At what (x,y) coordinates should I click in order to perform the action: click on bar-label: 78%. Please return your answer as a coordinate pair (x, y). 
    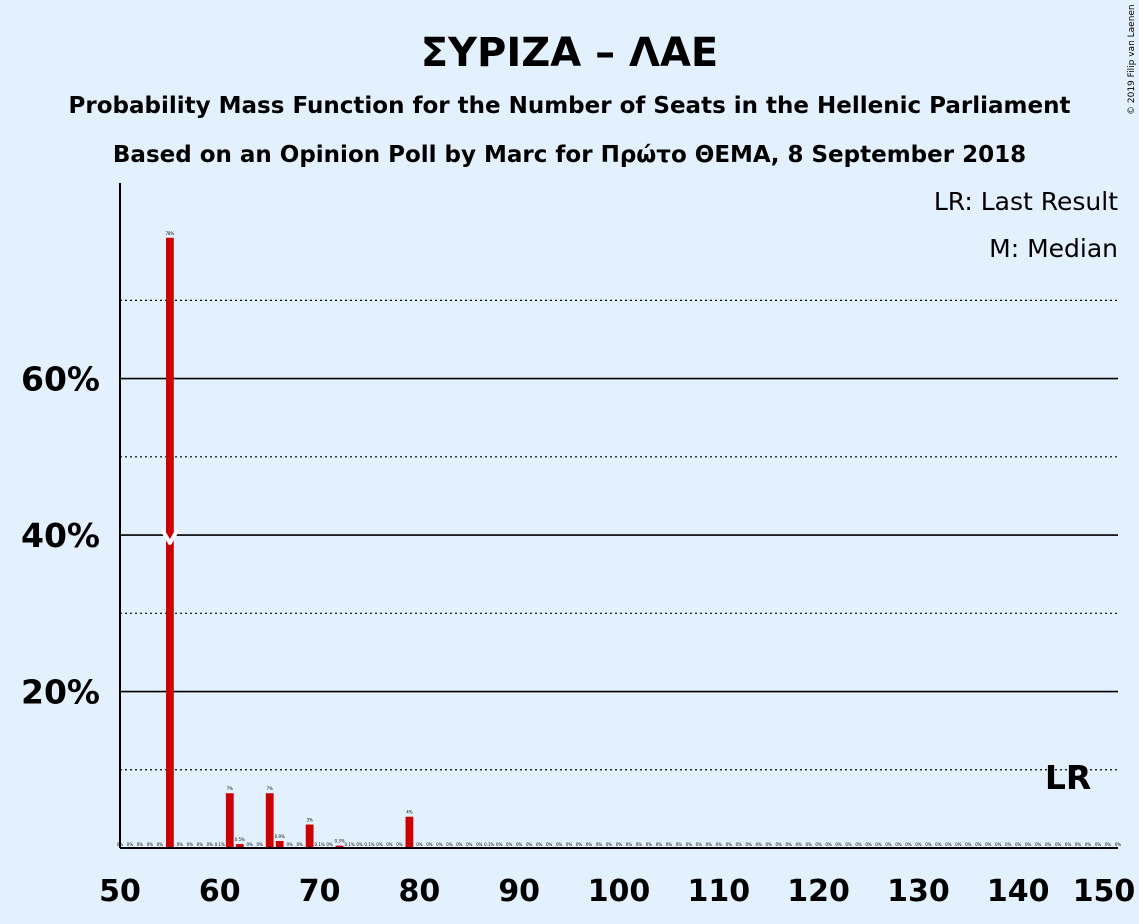
    Looking at the image, I should click on (169, 233).